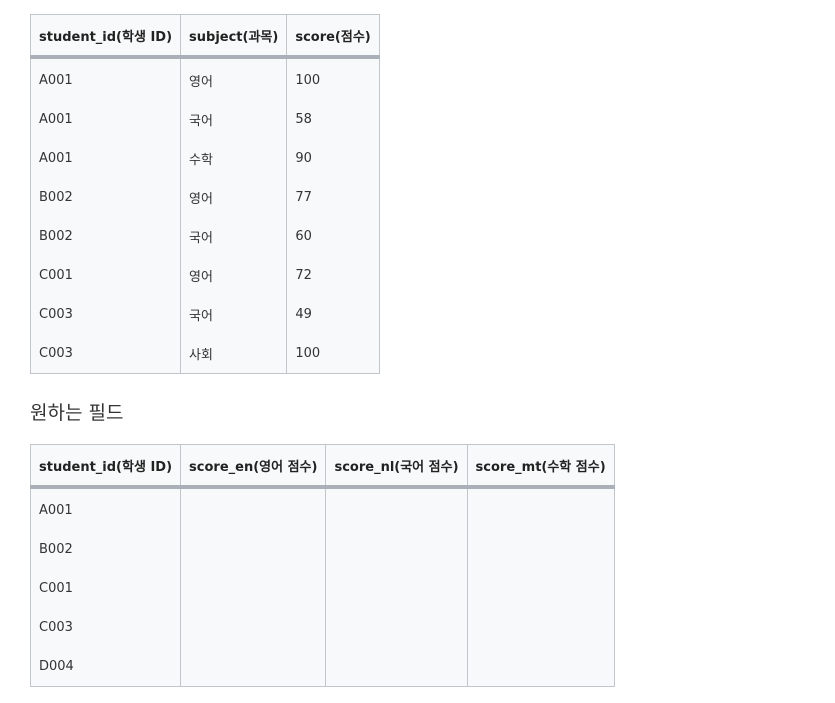 This screenshot has width=835, height=703. What do you see at coordinates (540, 466) in the screenshot?
I see `column-header-score-mt: score_mt(수학 점수)` at bounding box center [540, 466].